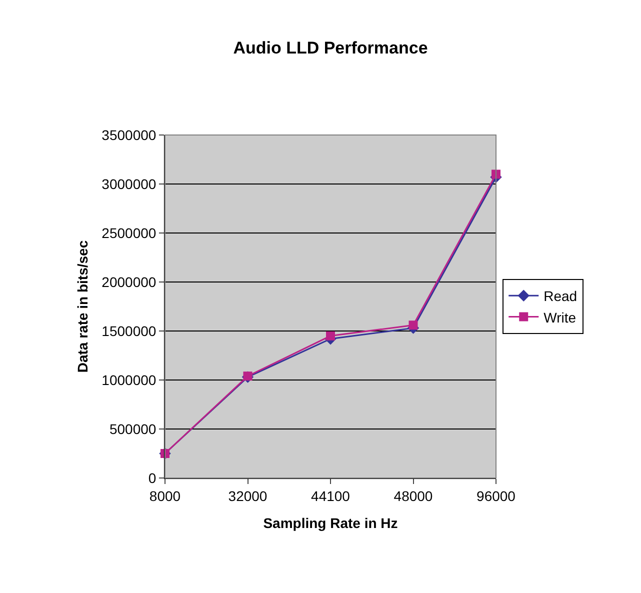 The height and width of the screenshot is (593, 641). What do you see at coordinates (330, 496) in the screenshot?
I see `x-tick-label: 44100` at bounding box center [330, 496].